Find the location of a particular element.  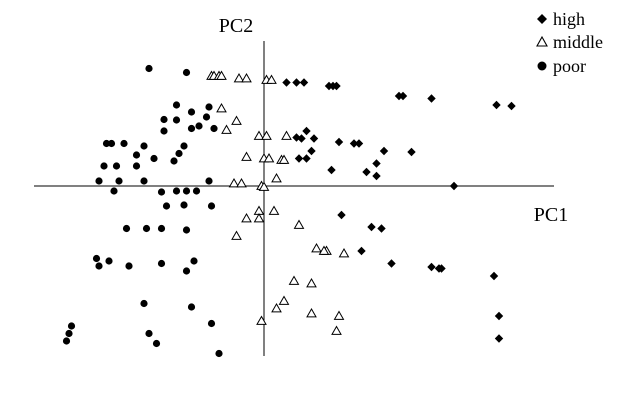

y-axis-label: PC2 is located at coordinates (236, 26).